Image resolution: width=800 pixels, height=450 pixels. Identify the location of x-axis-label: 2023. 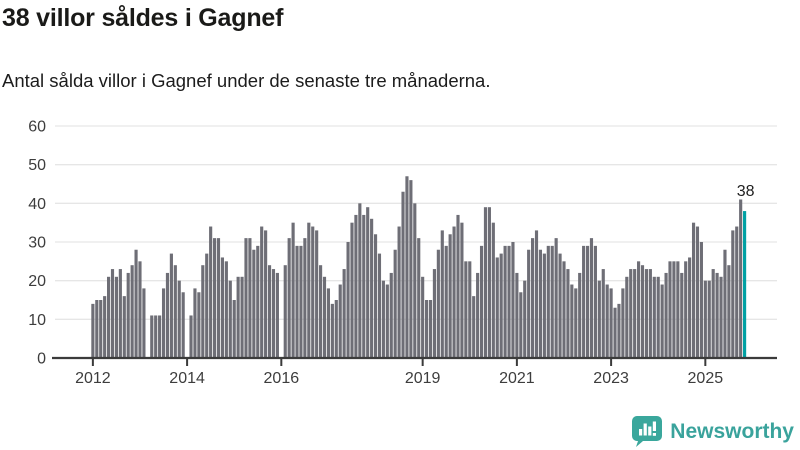
(611, 378).